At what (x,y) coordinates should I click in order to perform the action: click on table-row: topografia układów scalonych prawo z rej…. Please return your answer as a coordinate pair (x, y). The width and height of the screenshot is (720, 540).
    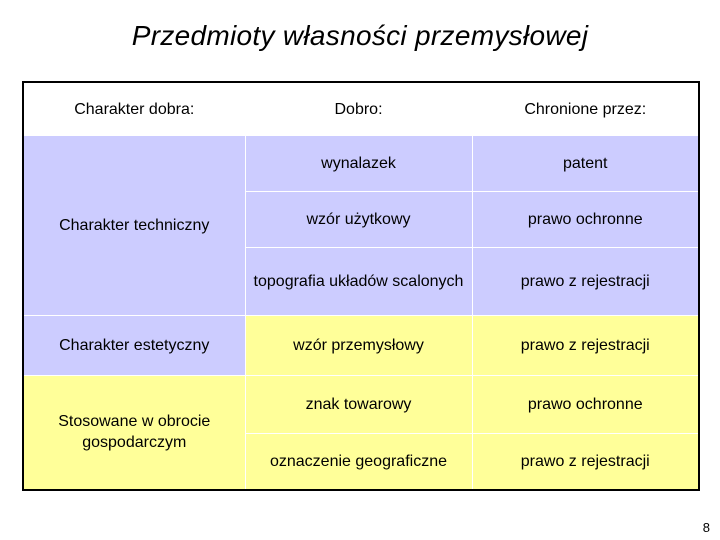
    Looking at the image, I should click on (361, 281).